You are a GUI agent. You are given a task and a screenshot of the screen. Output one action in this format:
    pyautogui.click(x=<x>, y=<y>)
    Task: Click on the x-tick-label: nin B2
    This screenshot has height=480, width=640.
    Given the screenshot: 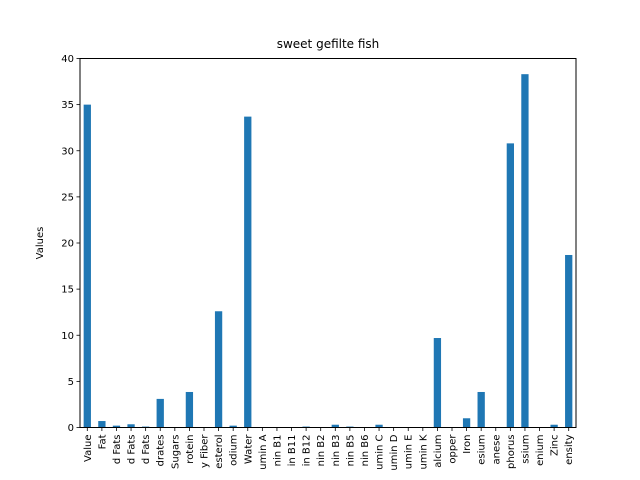 What is the action you would take?
    pyautogui.click(x=321, y=451)
    